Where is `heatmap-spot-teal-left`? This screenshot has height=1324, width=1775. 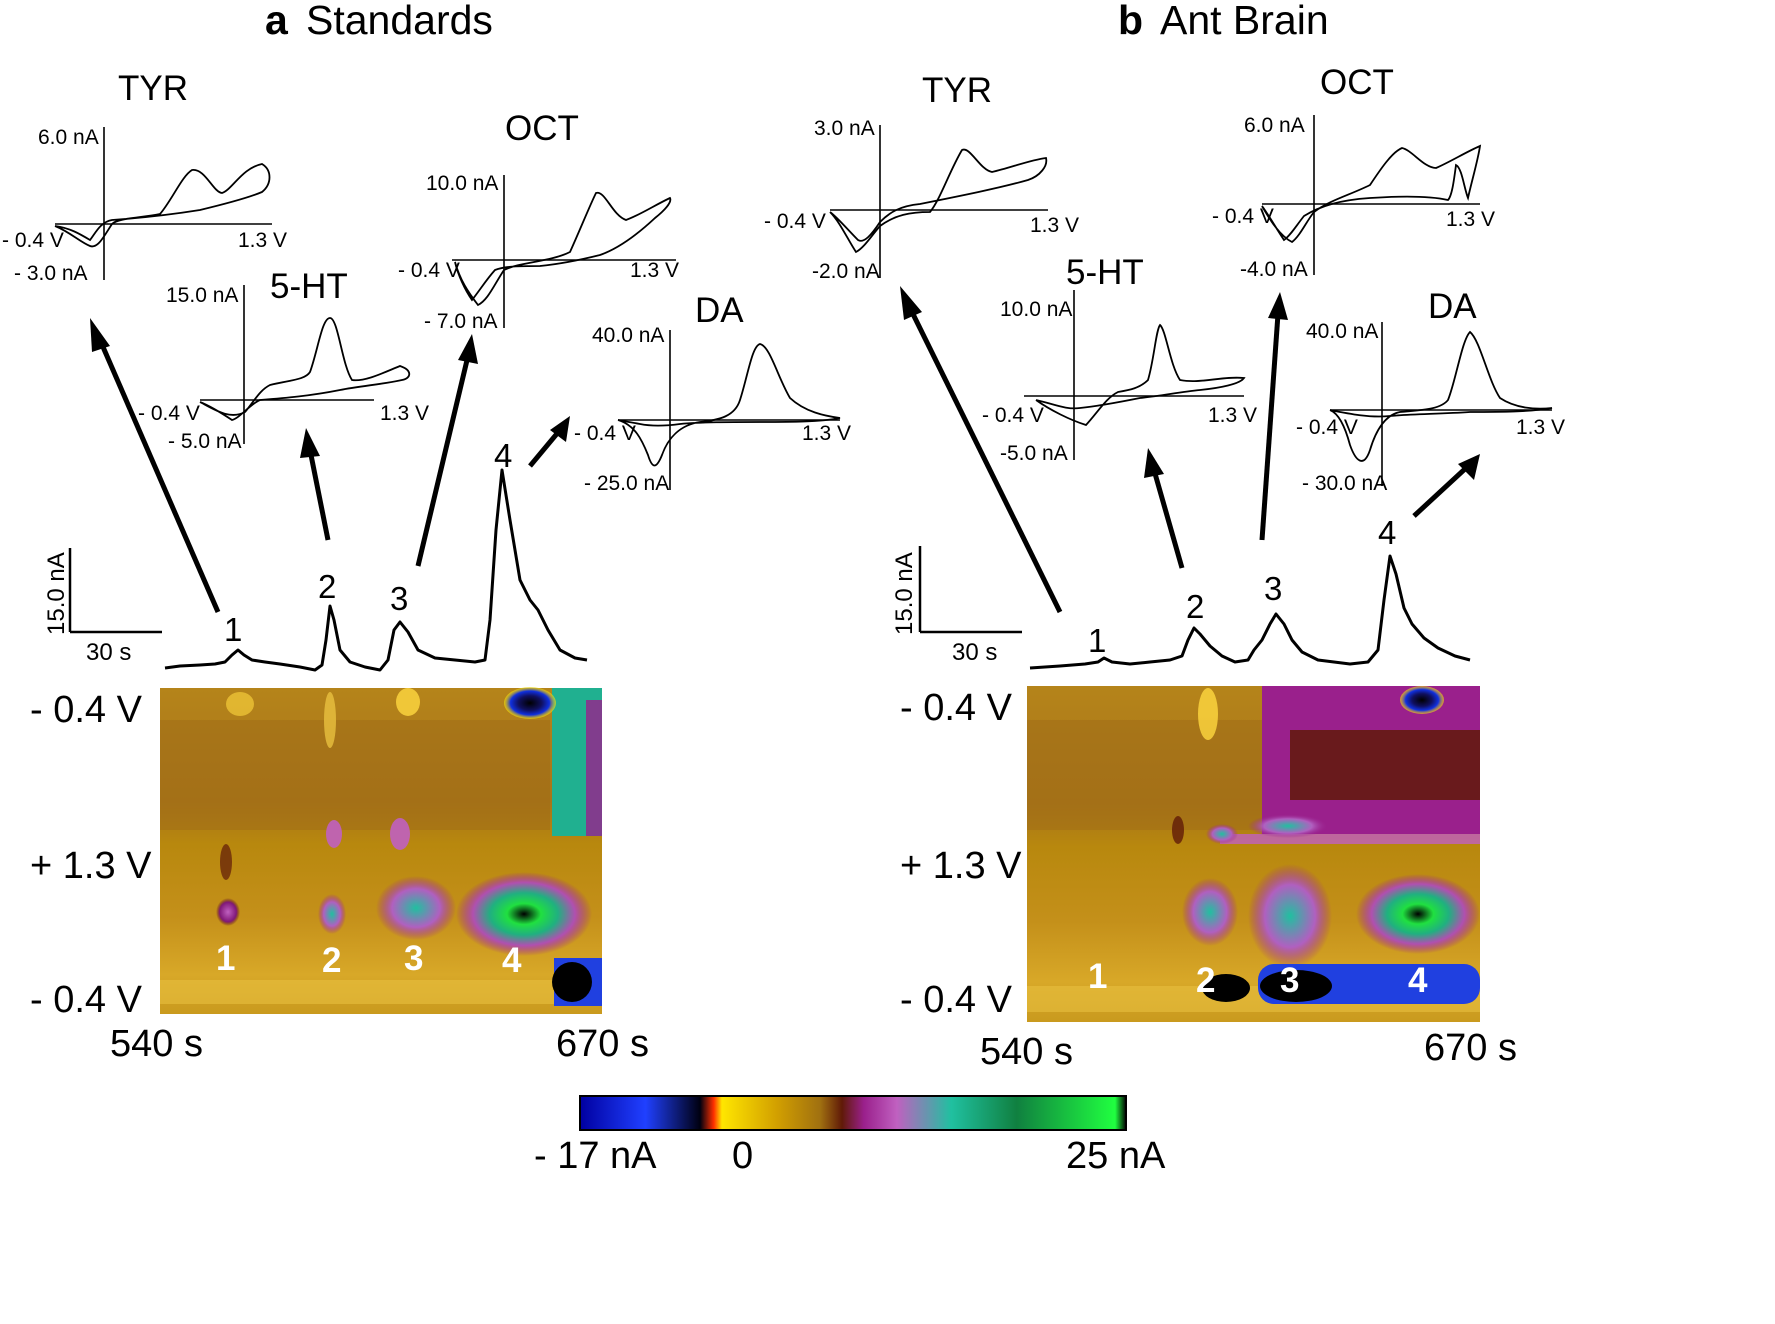 heatmap-spot-teal-left is located at coordinates (1222, 834).